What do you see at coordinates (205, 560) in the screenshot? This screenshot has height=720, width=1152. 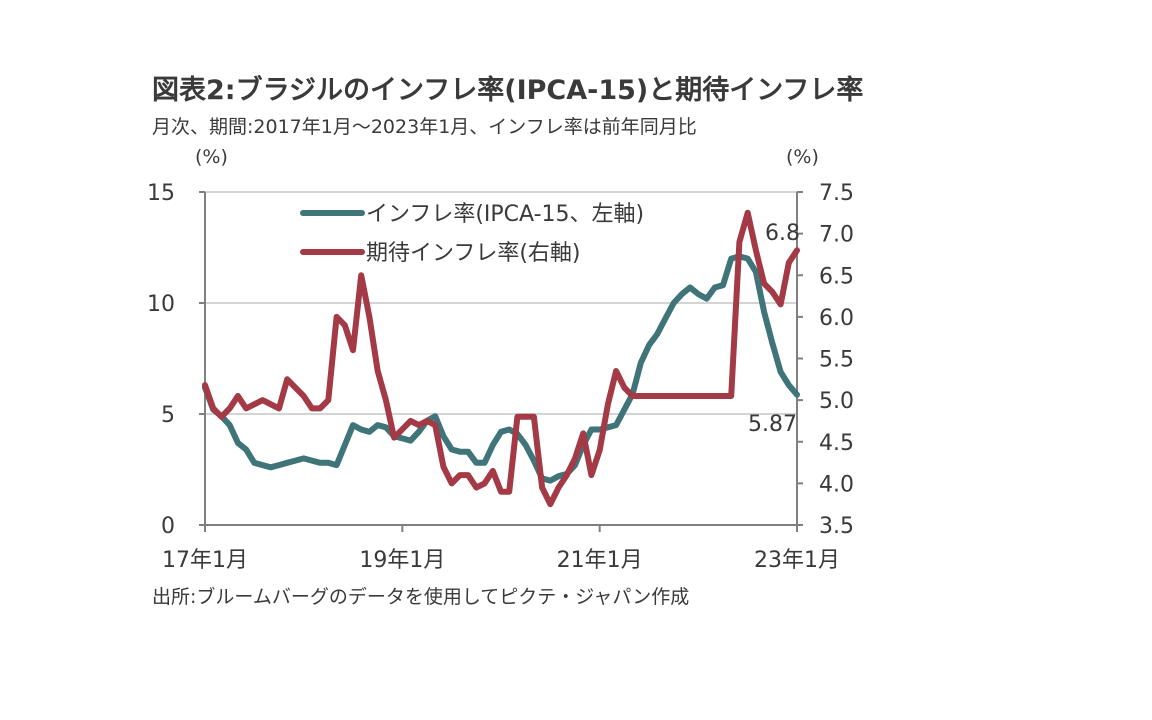 I see `x-tick-label: 17年1月` at bounding box center [205, 560].